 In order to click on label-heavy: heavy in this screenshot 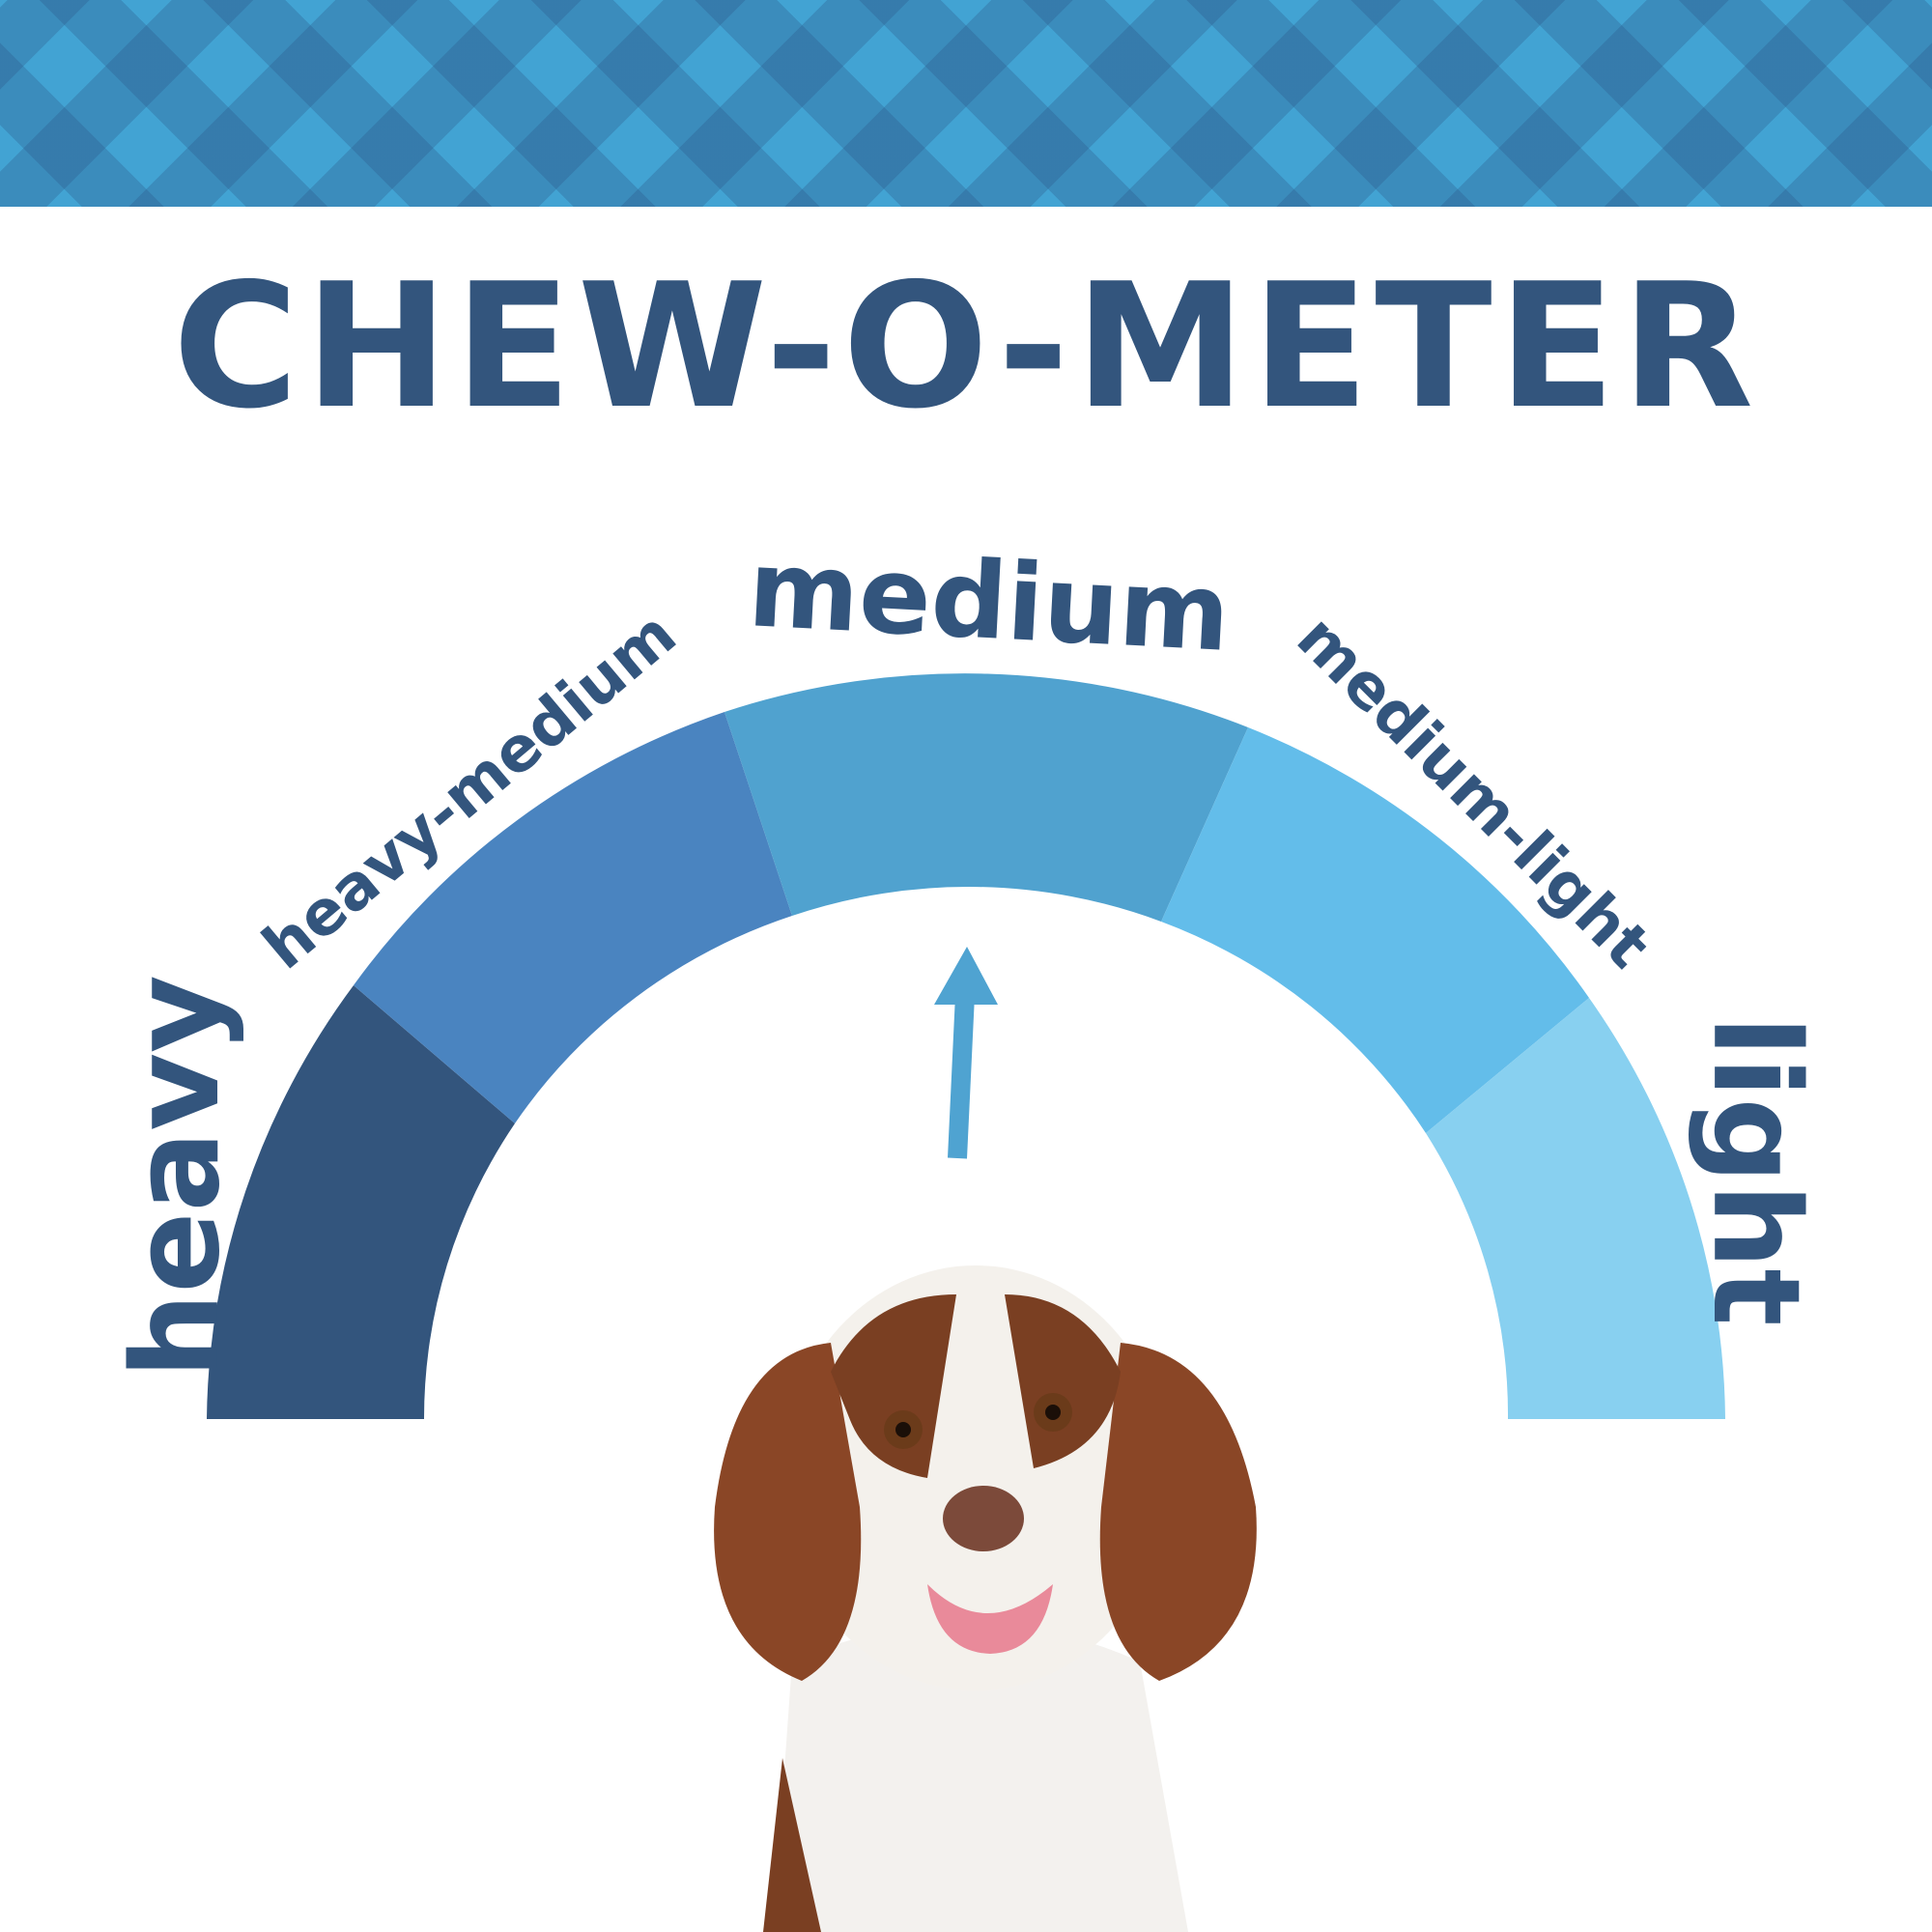, I will do `click(176, 1176)`.